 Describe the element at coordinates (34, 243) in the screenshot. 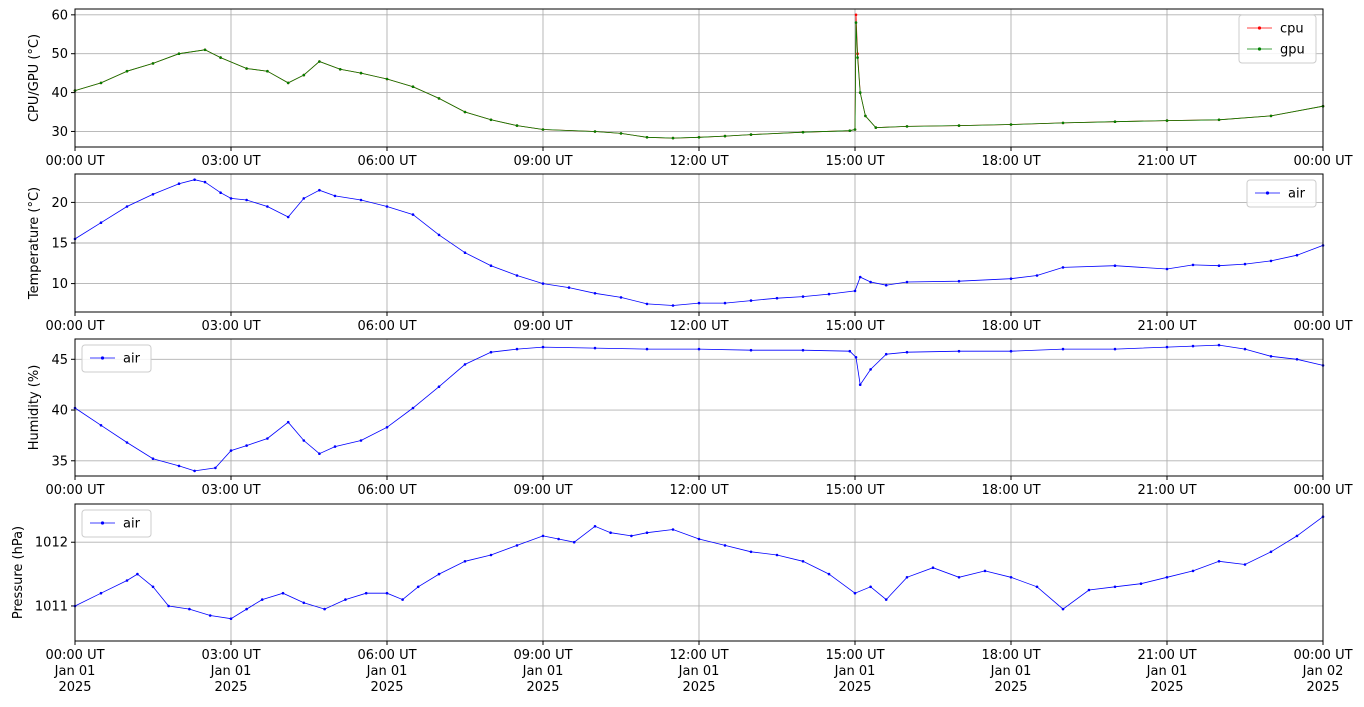

I see `y-axis-title: Temperature (°C)` at that location.